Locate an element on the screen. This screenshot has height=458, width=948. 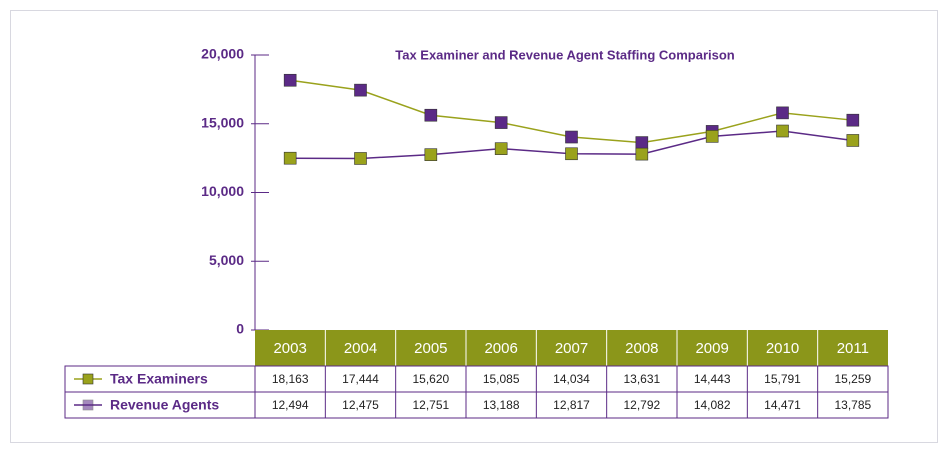
x-tick-label: 2004 is located at coordinates (360, 348).